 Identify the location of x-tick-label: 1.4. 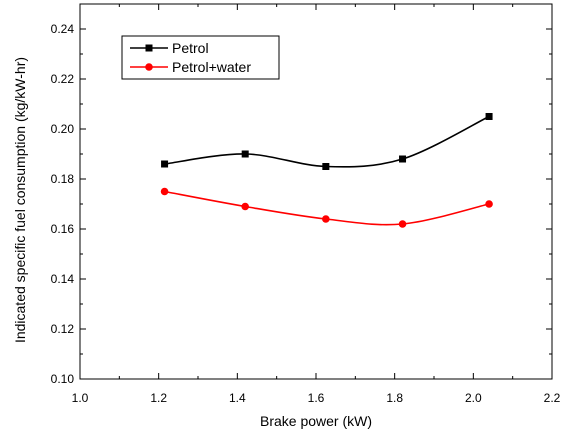
(237, 398).